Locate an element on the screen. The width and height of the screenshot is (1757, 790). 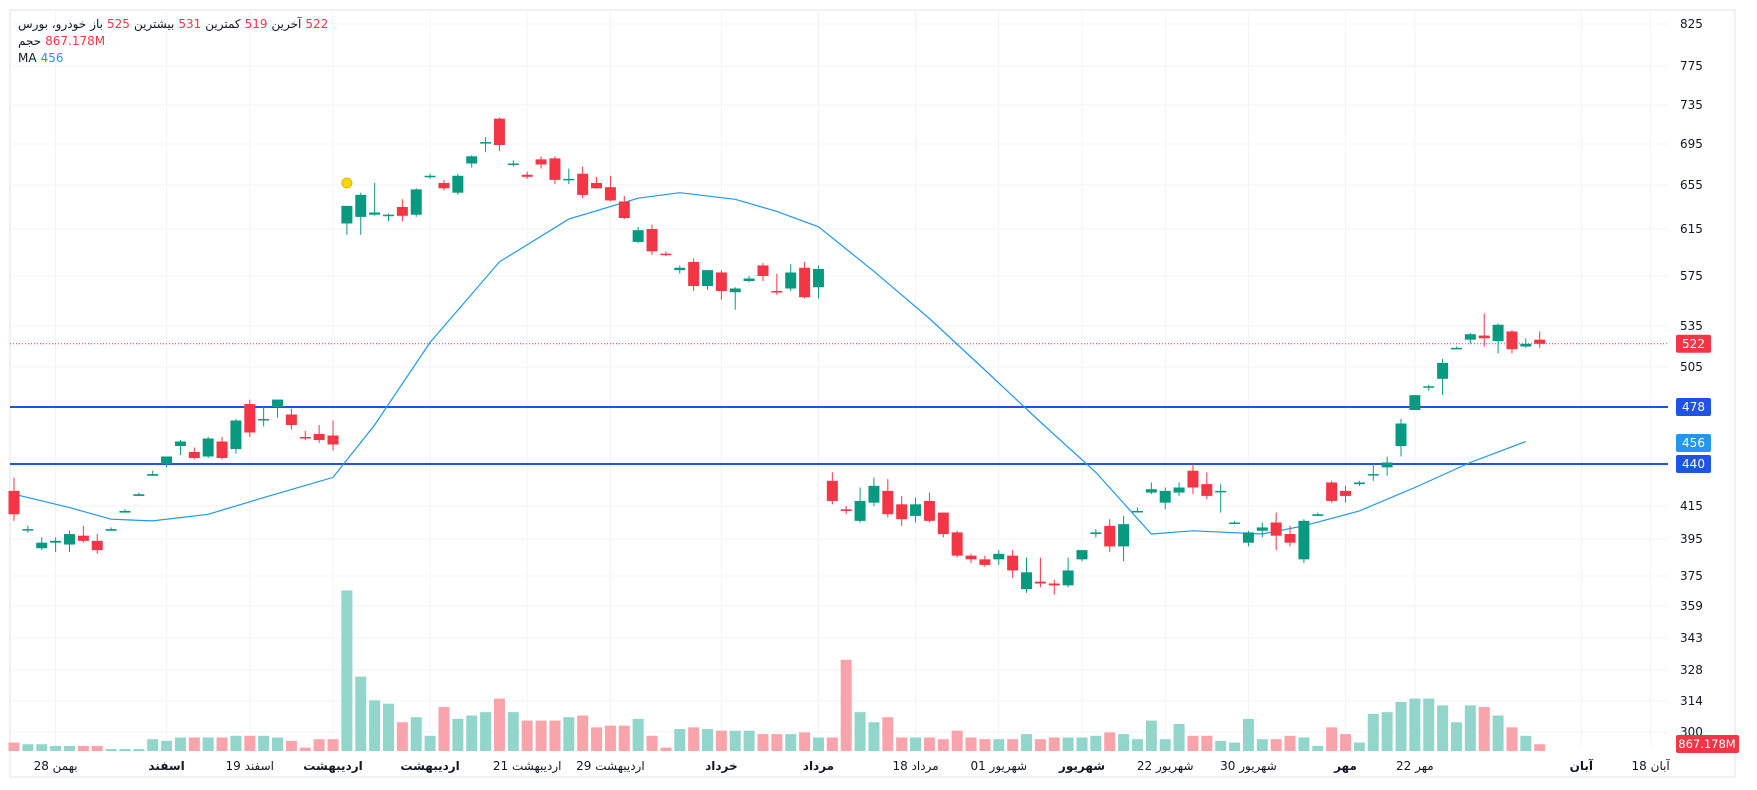
time-axis-label: 28 بهمن is located at coordinates (56, 766).